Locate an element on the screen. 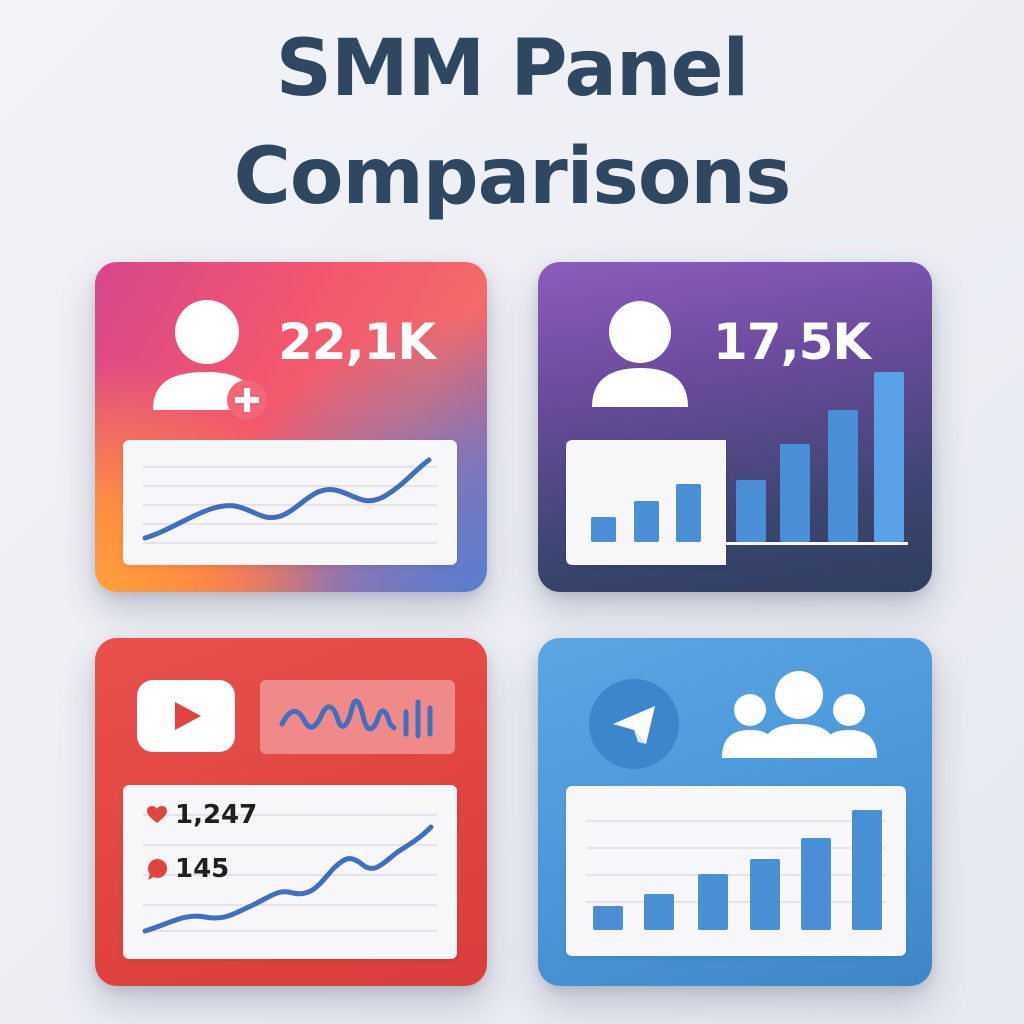 This screenshot has height=1024, width=1024. facebook-card: 17,5K is located at coordinates (735, 427).